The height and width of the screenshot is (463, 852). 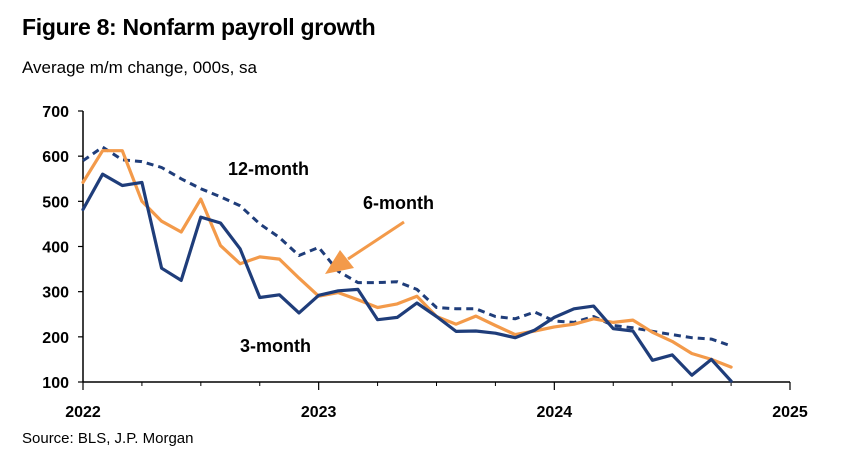 I want to click on chart-title: Figure 8: Nonfarm payroll growth, so click(x=199, y=27).